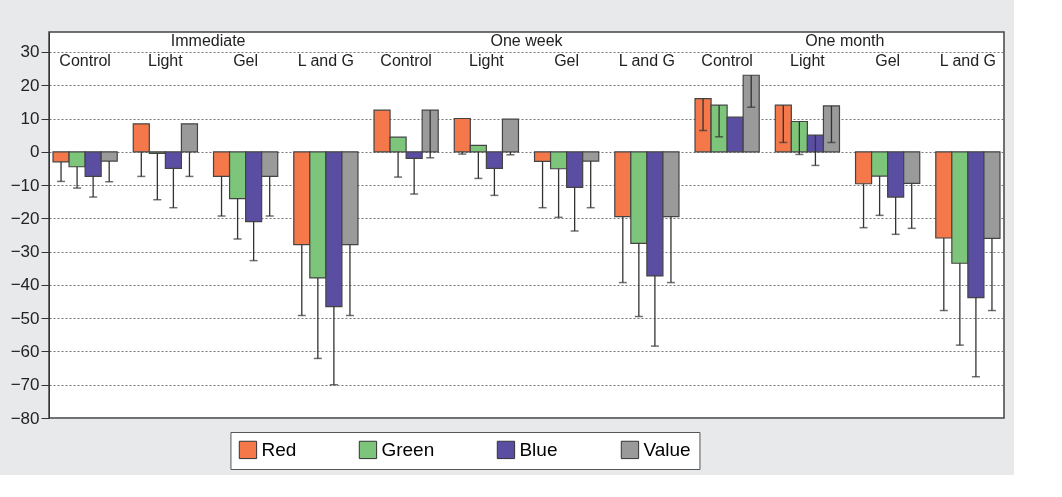 This screenshot has width=1062, height=497. What do you see at coordinates (25, 385) in the screenshot?
I see `y-tick-label: −70` at bounding box center [25, 385].